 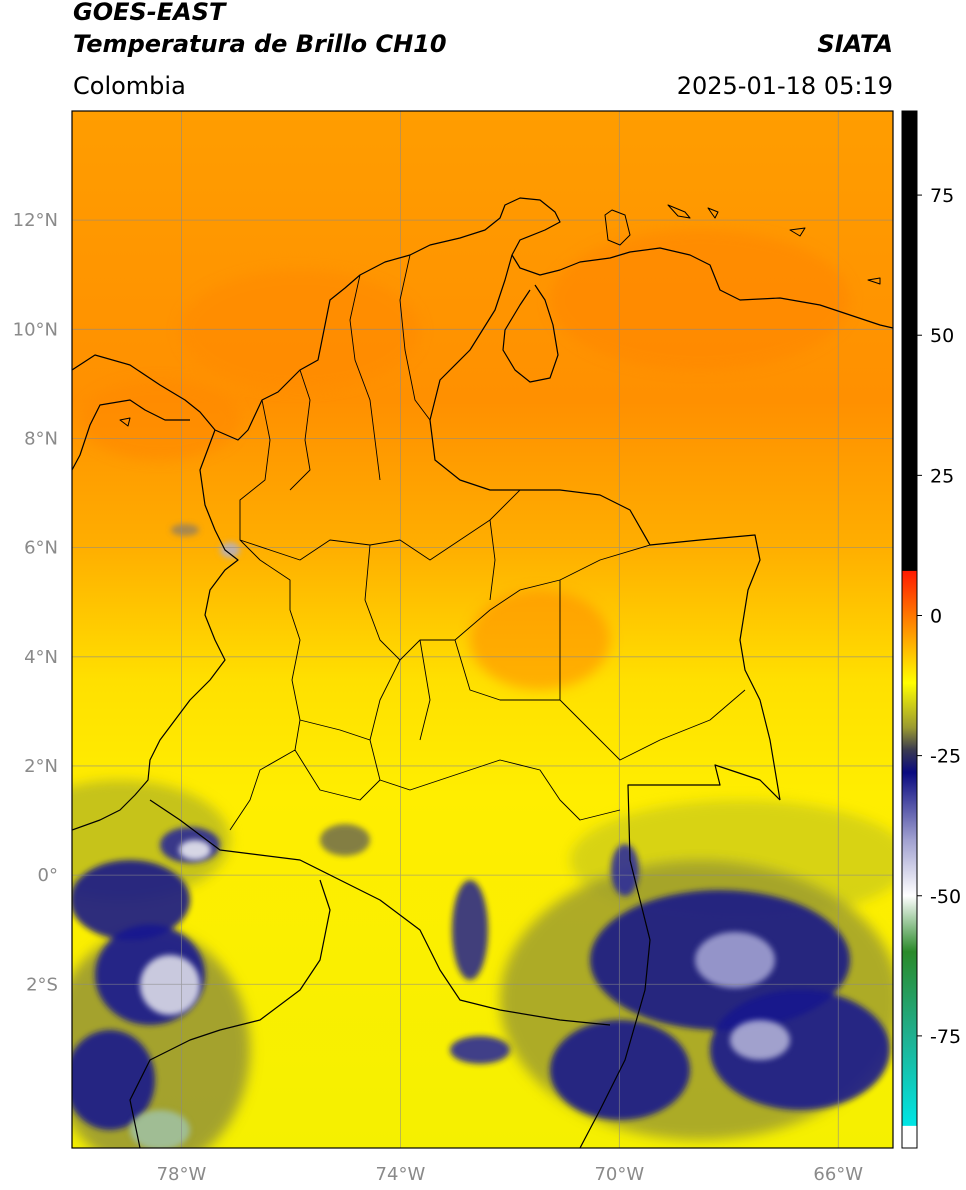 I want to click on datetime-label: 2025-01-18 05:19, so click(x=784, y=86).